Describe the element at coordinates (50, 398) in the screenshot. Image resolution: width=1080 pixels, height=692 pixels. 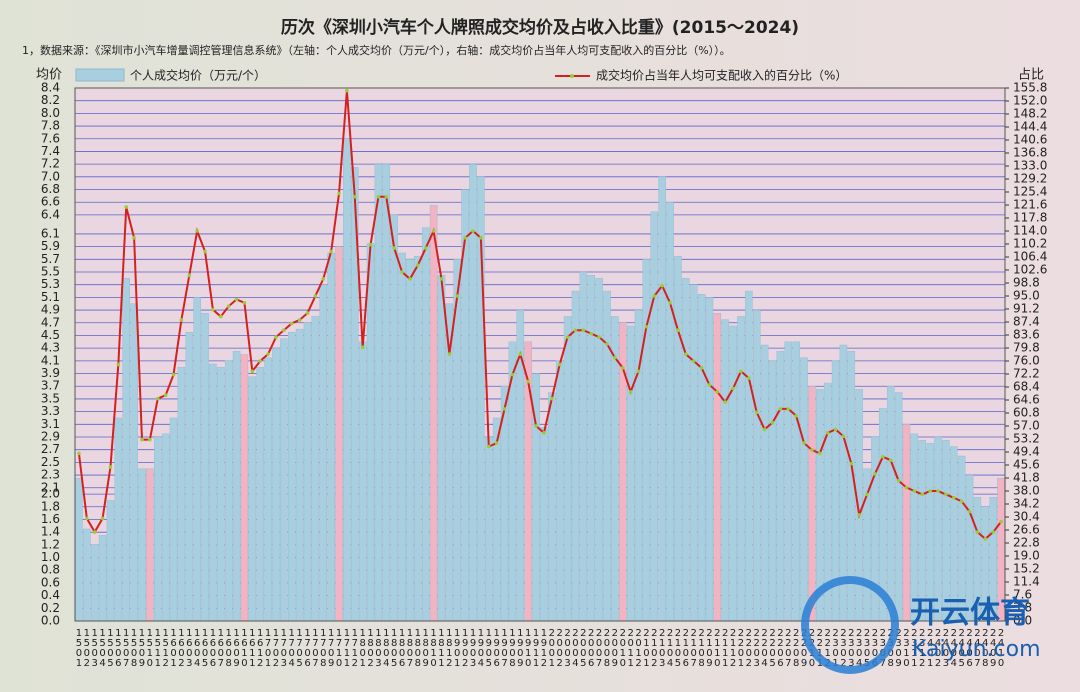
I see `y-tick-label: 3.5` at that location.